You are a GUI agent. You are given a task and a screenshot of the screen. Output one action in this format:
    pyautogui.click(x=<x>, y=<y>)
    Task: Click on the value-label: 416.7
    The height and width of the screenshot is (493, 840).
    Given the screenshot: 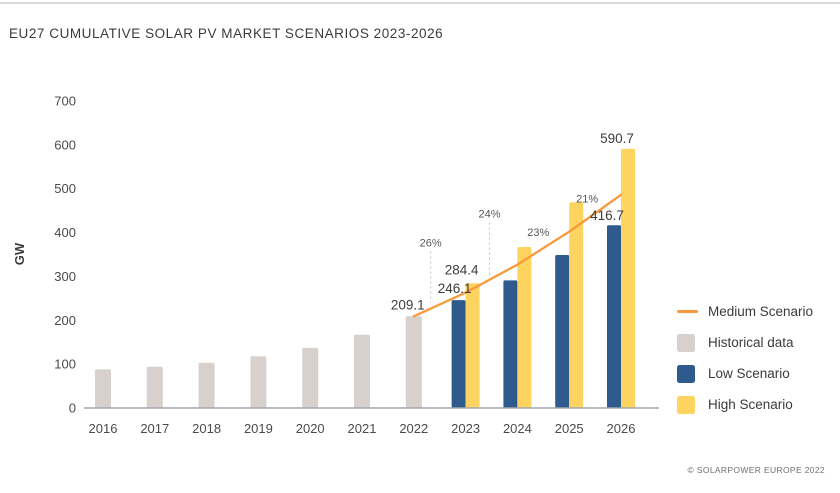 What is the action you would take?
    pyautogui.click(x=607, y=215)
    